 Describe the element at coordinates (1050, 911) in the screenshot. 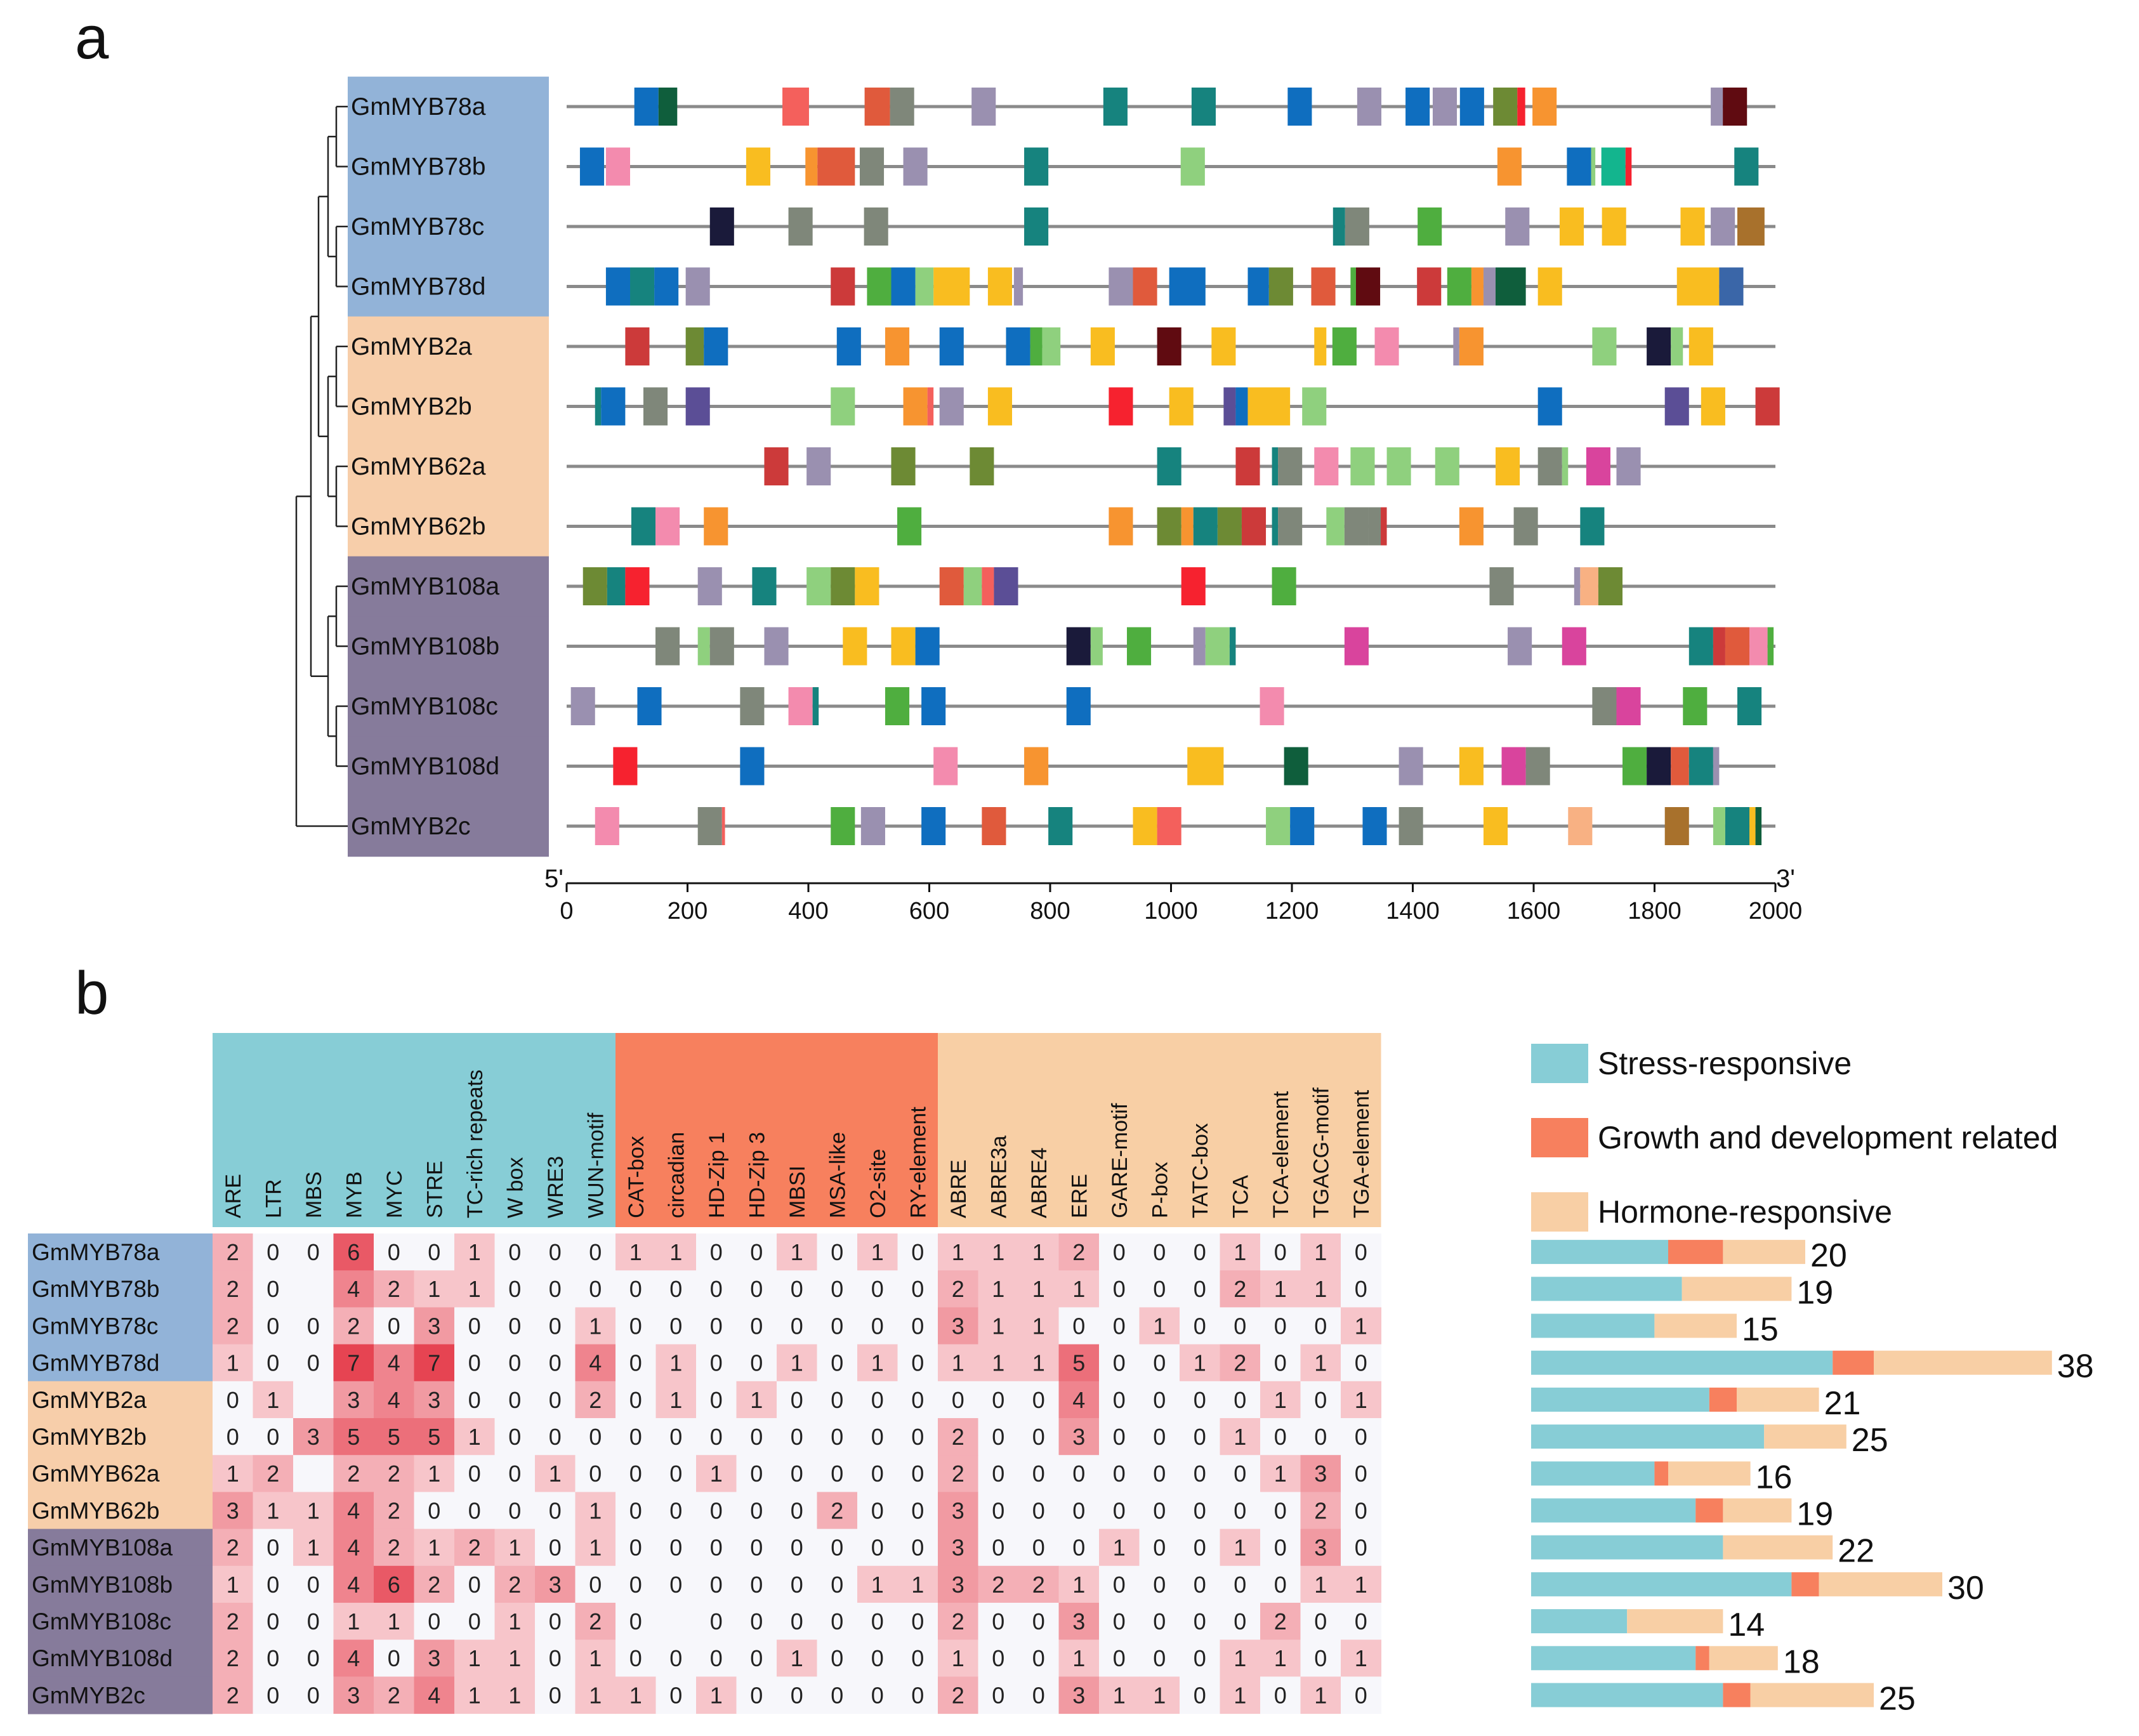

I see `axis-tick-label: 800` at that location.